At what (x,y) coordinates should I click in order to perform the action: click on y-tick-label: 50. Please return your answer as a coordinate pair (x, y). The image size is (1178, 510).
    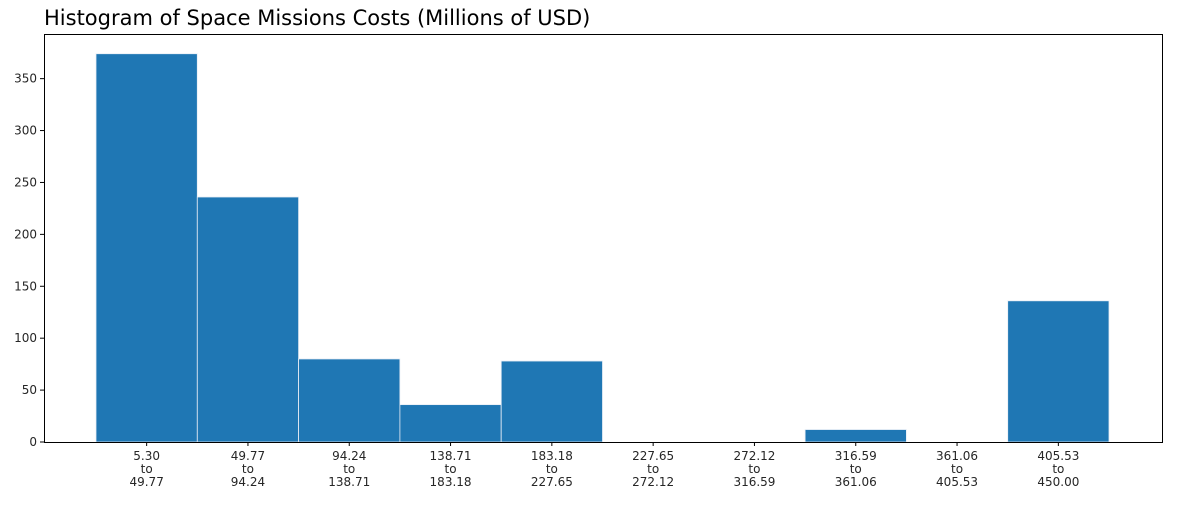
    Looking at the image, I should click on (29, 390).